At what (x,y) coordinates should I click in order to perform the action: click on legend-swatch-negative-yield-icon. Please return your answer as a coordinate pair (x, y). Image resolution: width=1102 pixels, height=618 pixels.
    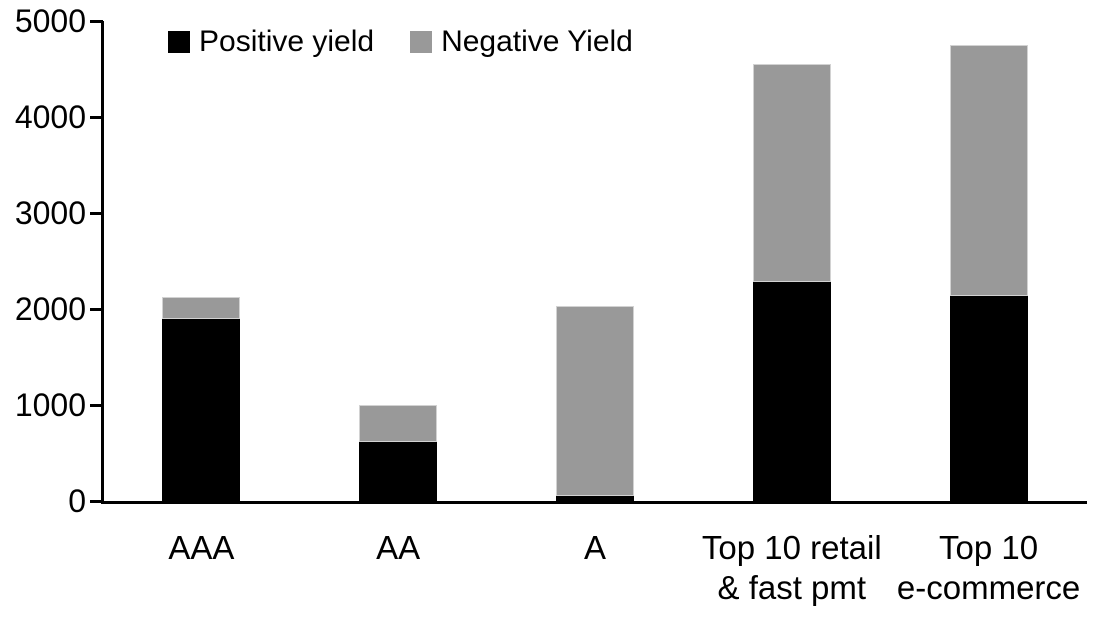
    Looking at the image, I should click on (421, 42).